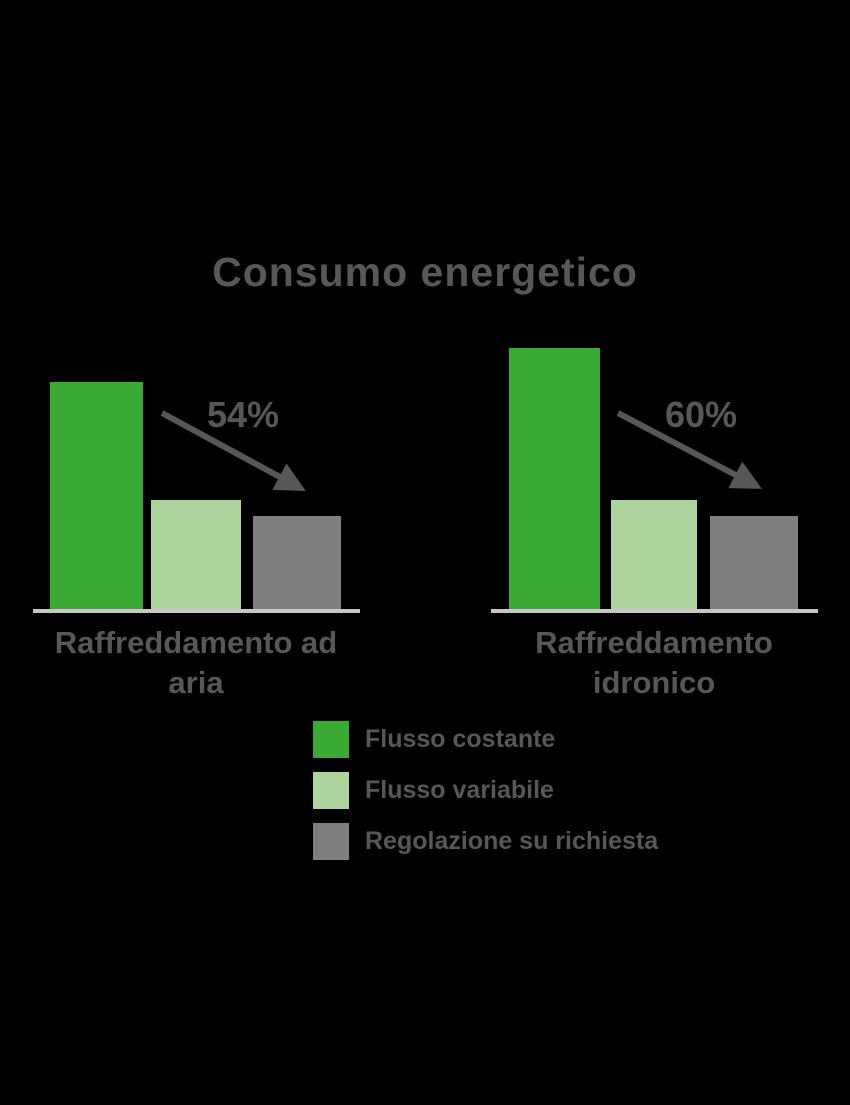 The image size is (850, 1105). I want to click on category-label: Raffreddamento idronico, so click(654, 662).